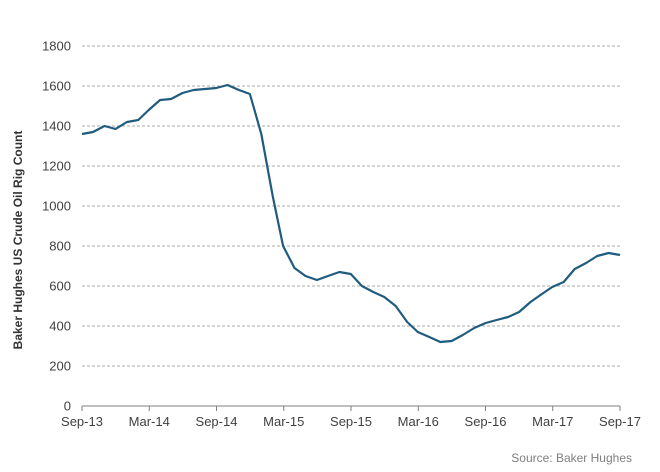  Describe the element at coordinates (60, 246) in the screenshot. I see `y-tick-label: 800` at that location.